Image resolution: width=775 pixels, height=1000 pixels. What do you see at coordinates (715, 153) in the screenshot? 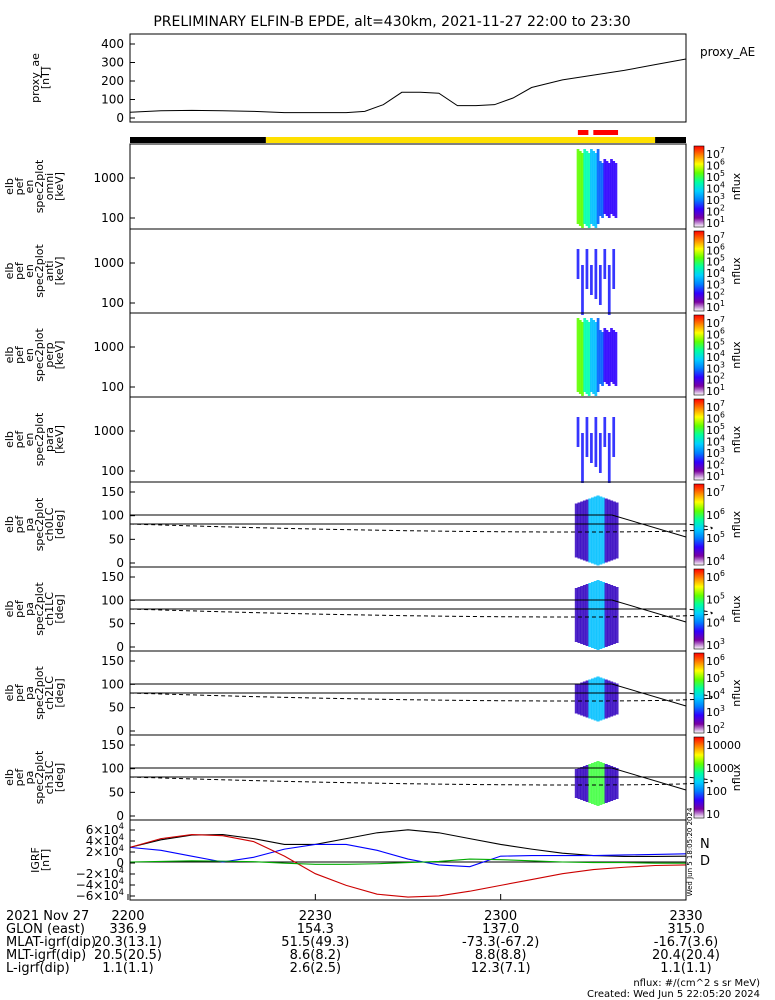
I see `colorbar-tick-en_omni: 10⁷` at bounding box center [715, 153].